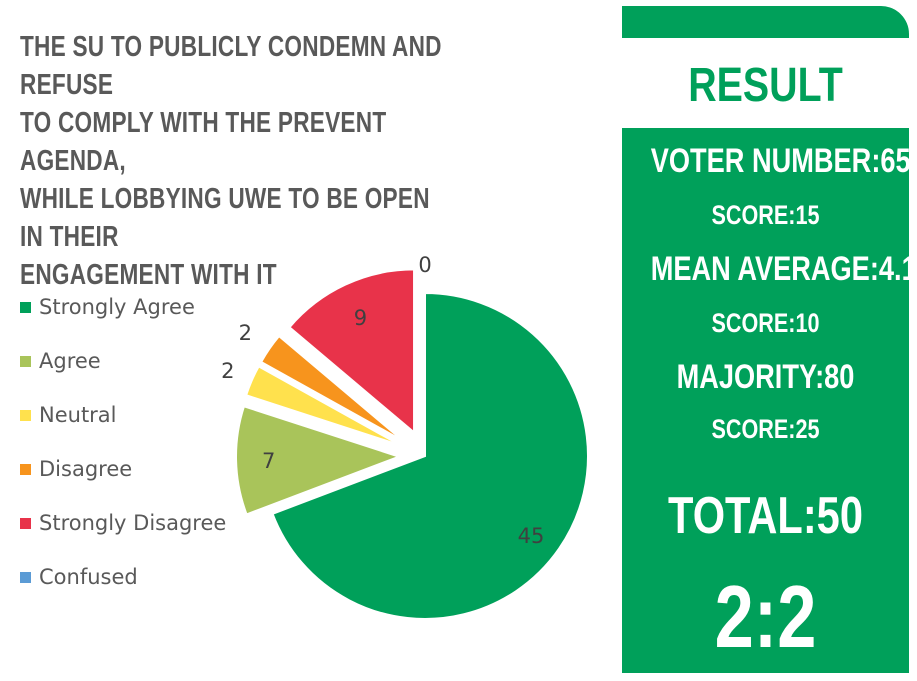  What do you see at coordinates (323, 406) in the screenshot?
I see `pie-slice-neutral` at bounding box center [323, 406].